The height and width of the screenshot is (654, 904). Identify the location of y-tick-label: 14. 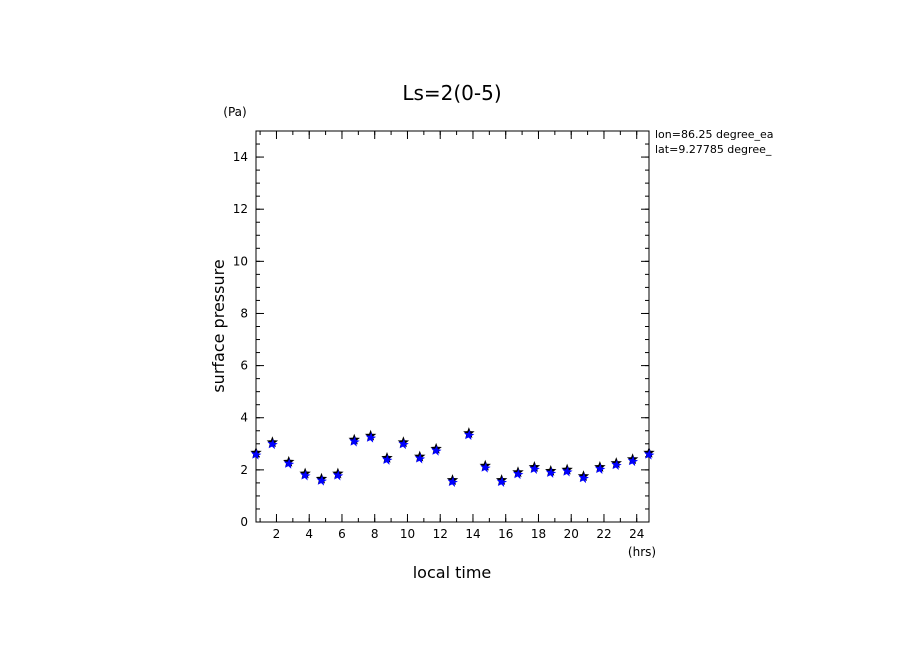
(240, 157).